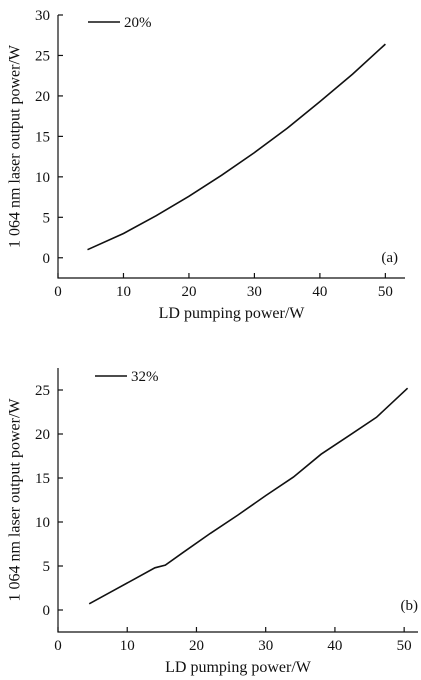 This screenshot has width=421, height=680. I want to click on panel-a-legend-label: 20%, so click(138, 23).